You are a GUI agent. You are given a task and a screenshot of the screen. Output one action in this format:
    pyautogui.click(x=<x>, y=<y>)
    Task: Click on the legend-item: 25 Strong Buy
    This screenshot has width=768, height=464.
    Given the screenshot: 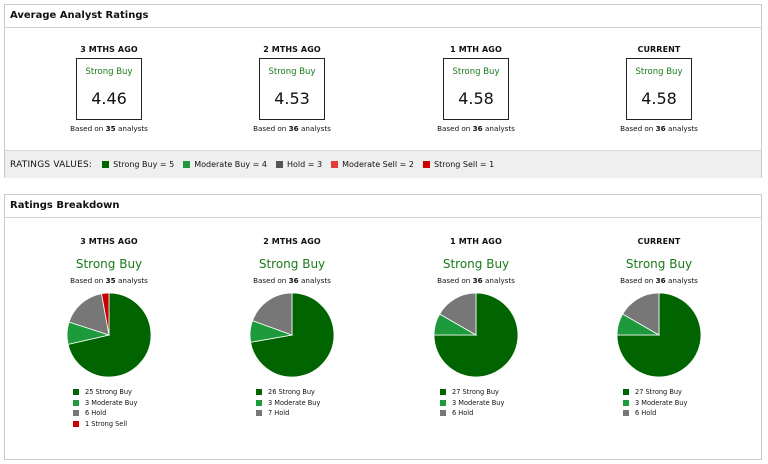 What is the action you would take?
    pyautogui.click(x=113, y=392)
    